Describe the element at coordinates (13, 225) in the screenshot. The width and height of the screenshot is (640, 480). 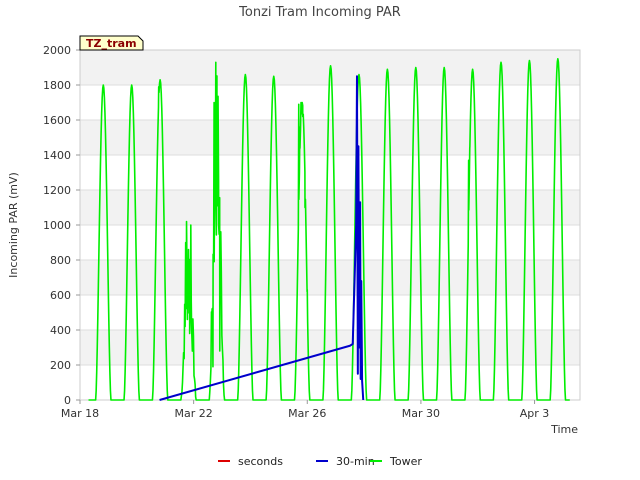
I see `y-axis-label: Incoming PAR (mV)` at that location.